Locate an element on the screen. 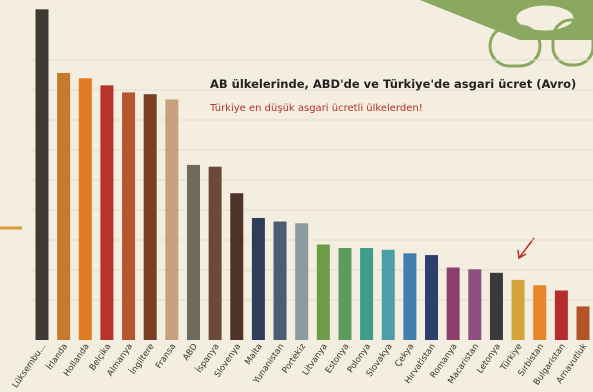  x-tick-label: Fransa is located at coordinates (166, 356).